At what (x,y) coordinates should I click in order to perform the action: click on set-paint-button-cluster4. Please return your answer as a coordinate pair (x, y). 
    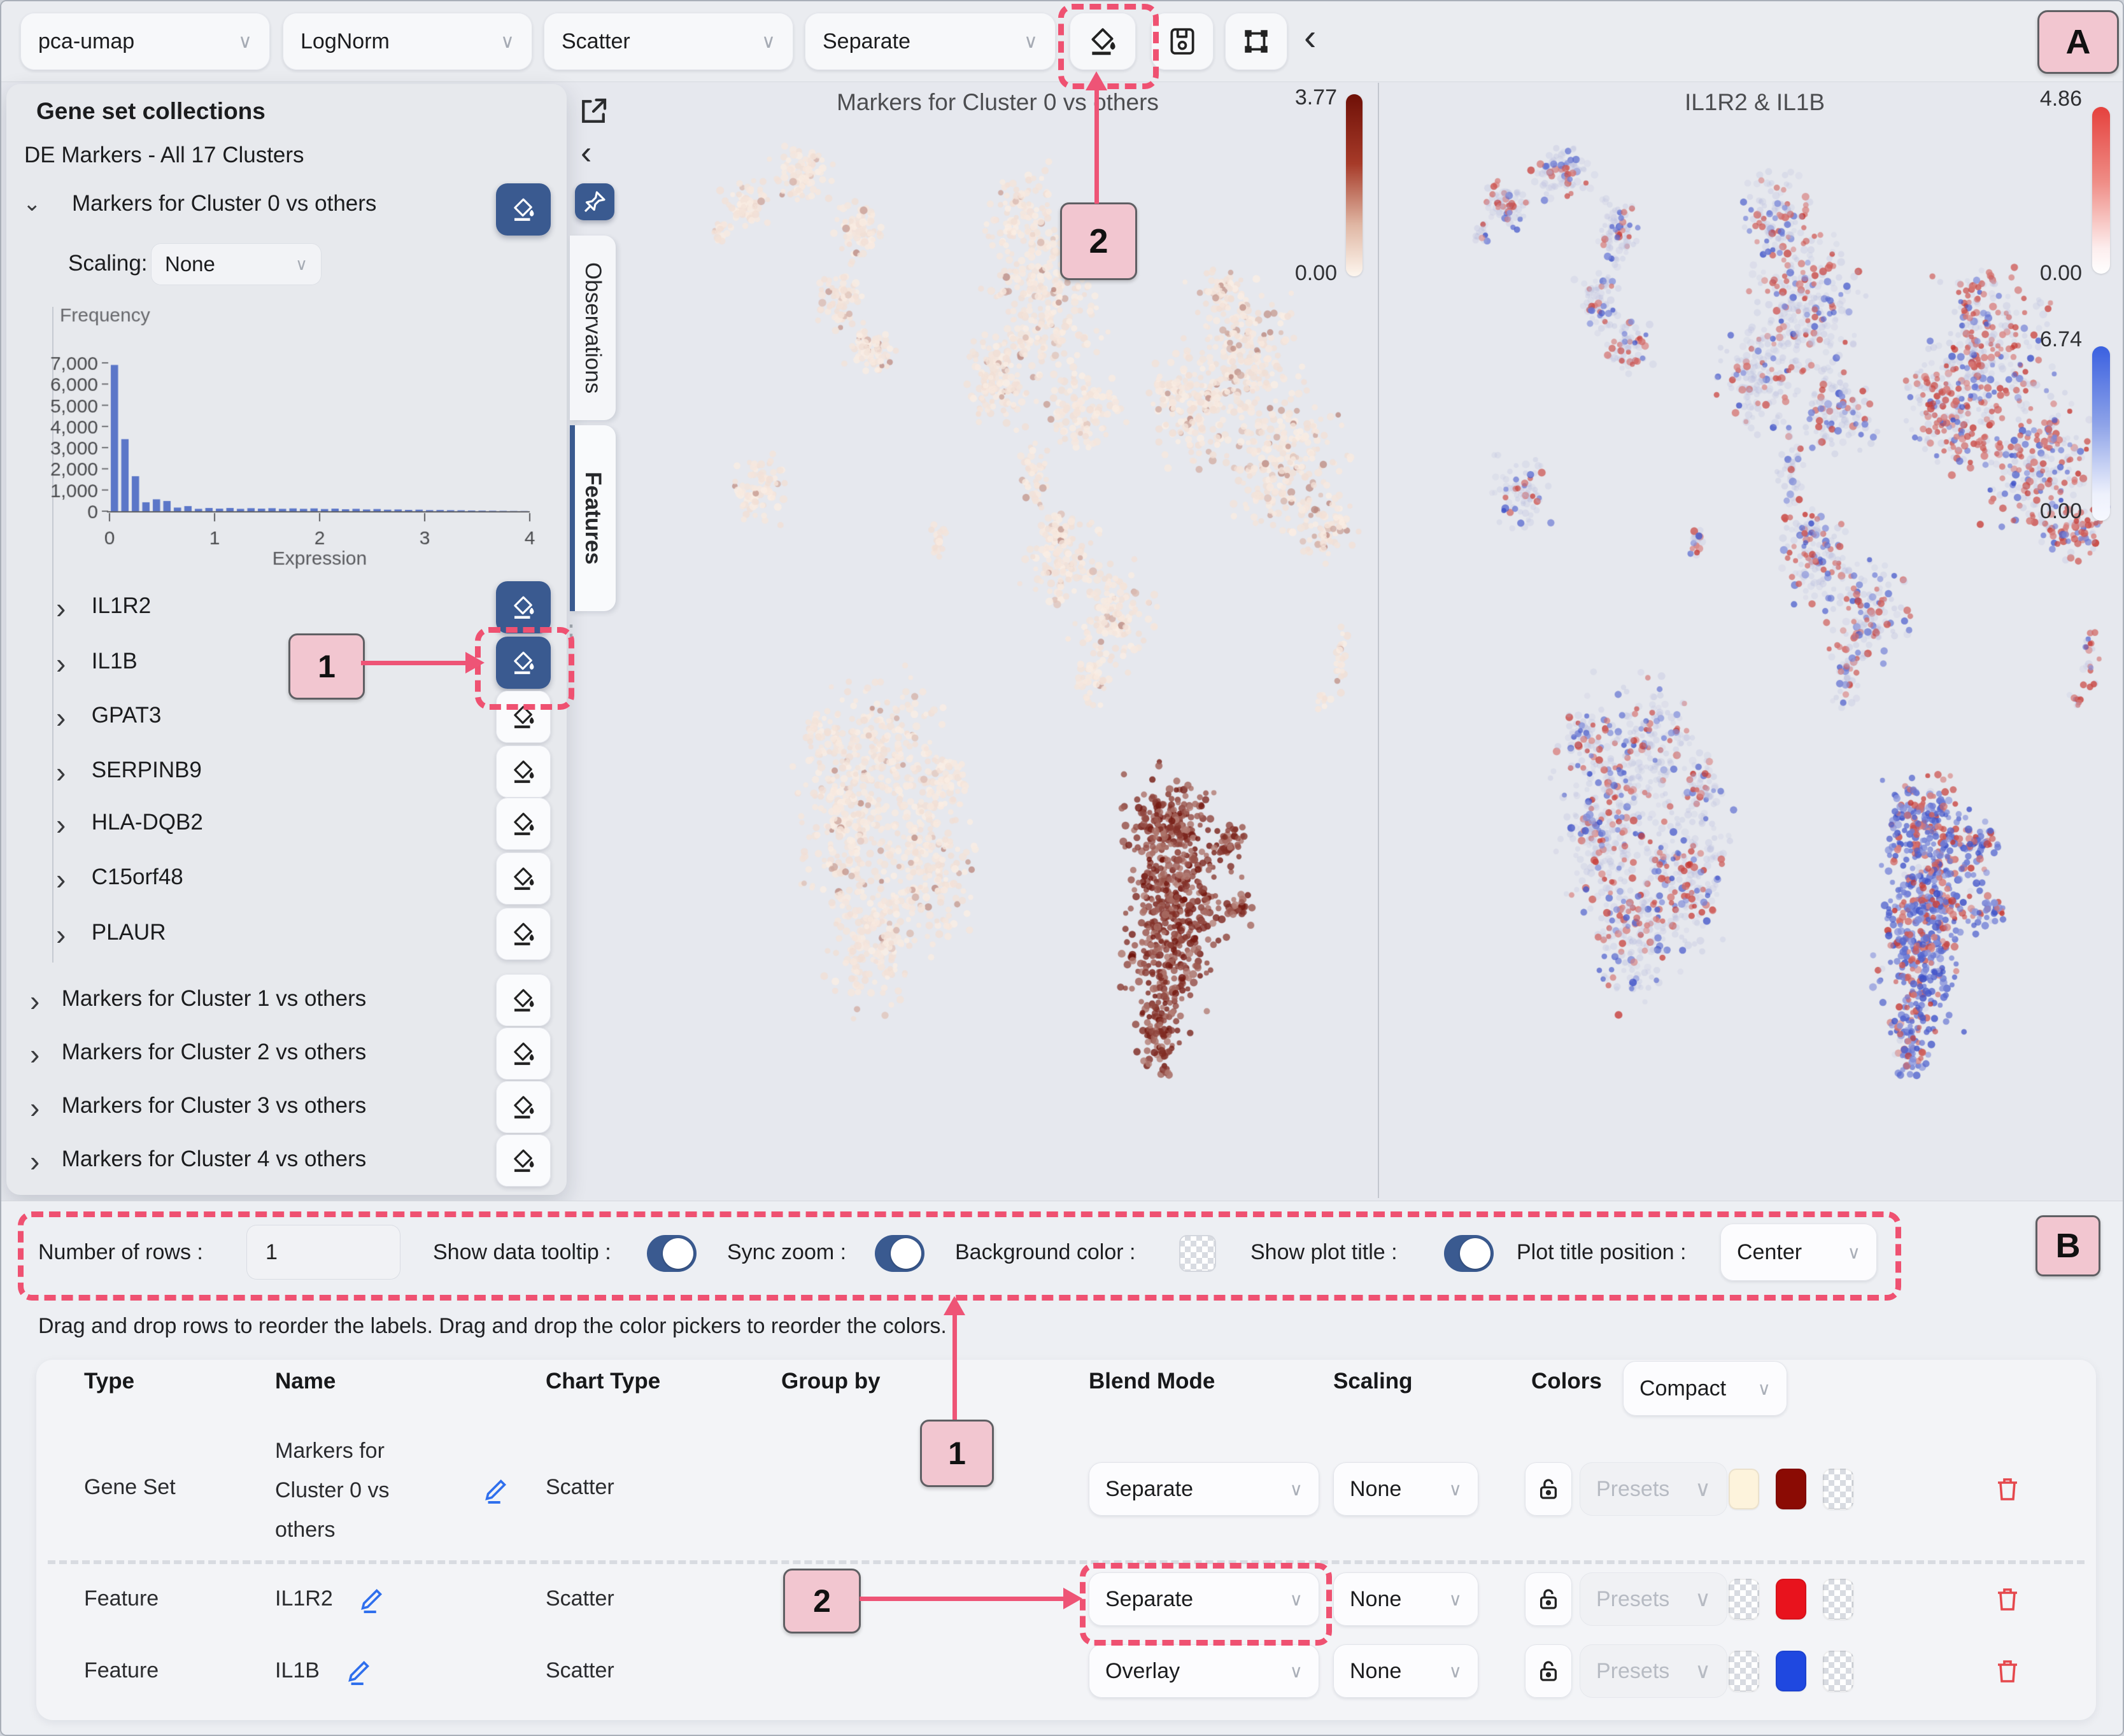
    Looking at the image, I should click on (523, 1160).